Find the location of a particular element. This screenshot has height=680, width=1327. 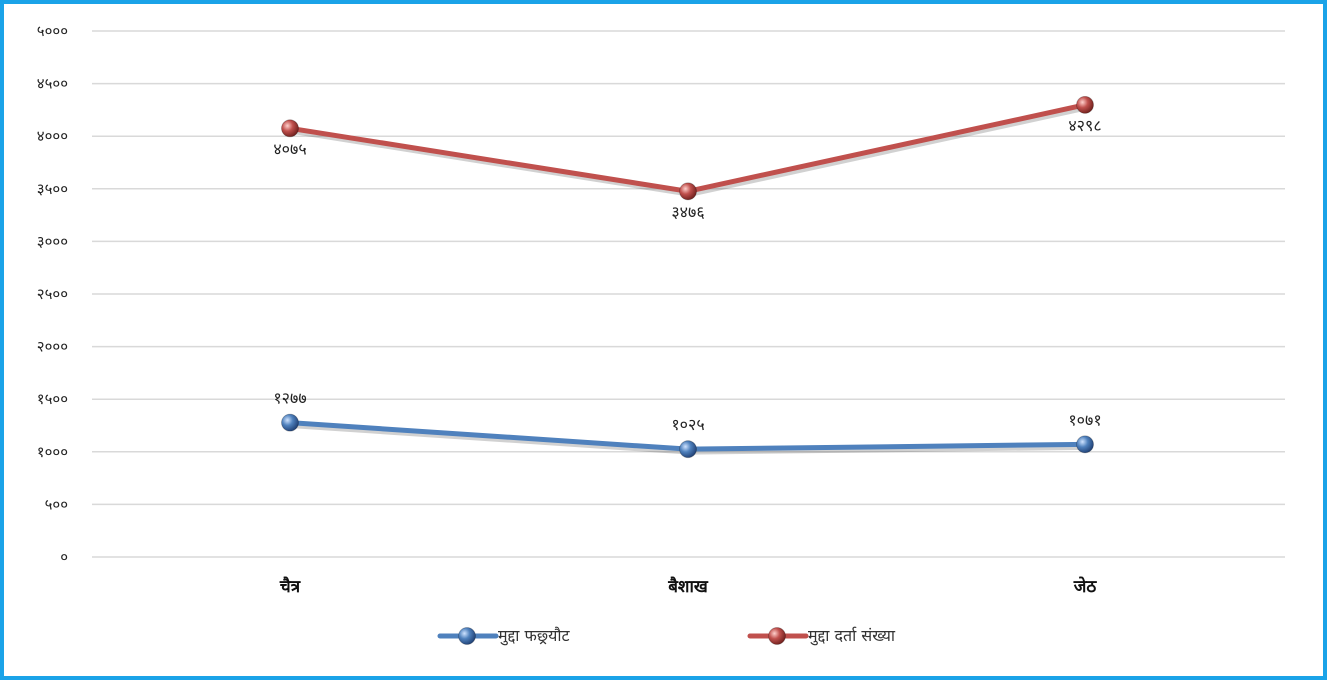

data-label: १०२५ is located at coordinates (687, 424).